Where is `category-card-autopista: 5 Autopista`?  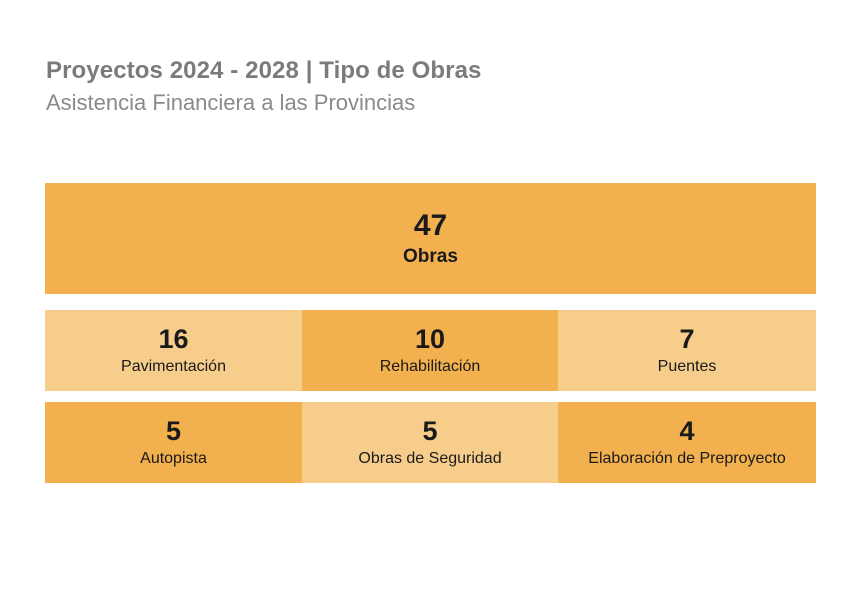
category-card-autopista: 5 Autopista is located at coordinates (173, 442).